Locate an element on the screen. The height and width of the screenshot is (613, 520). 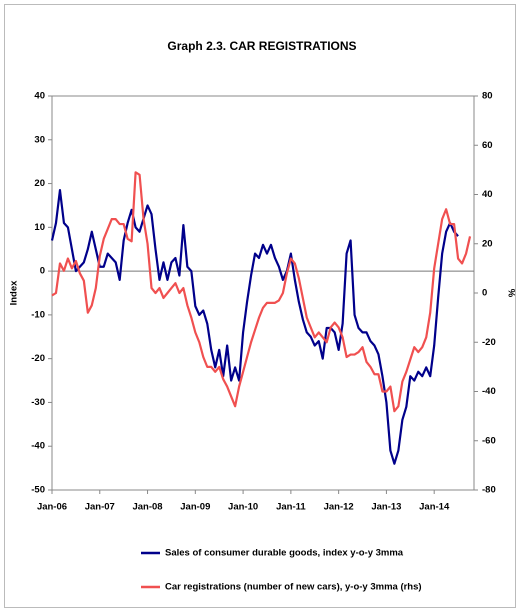
y-tick-label: 20 is located at coordinates (39, 183).